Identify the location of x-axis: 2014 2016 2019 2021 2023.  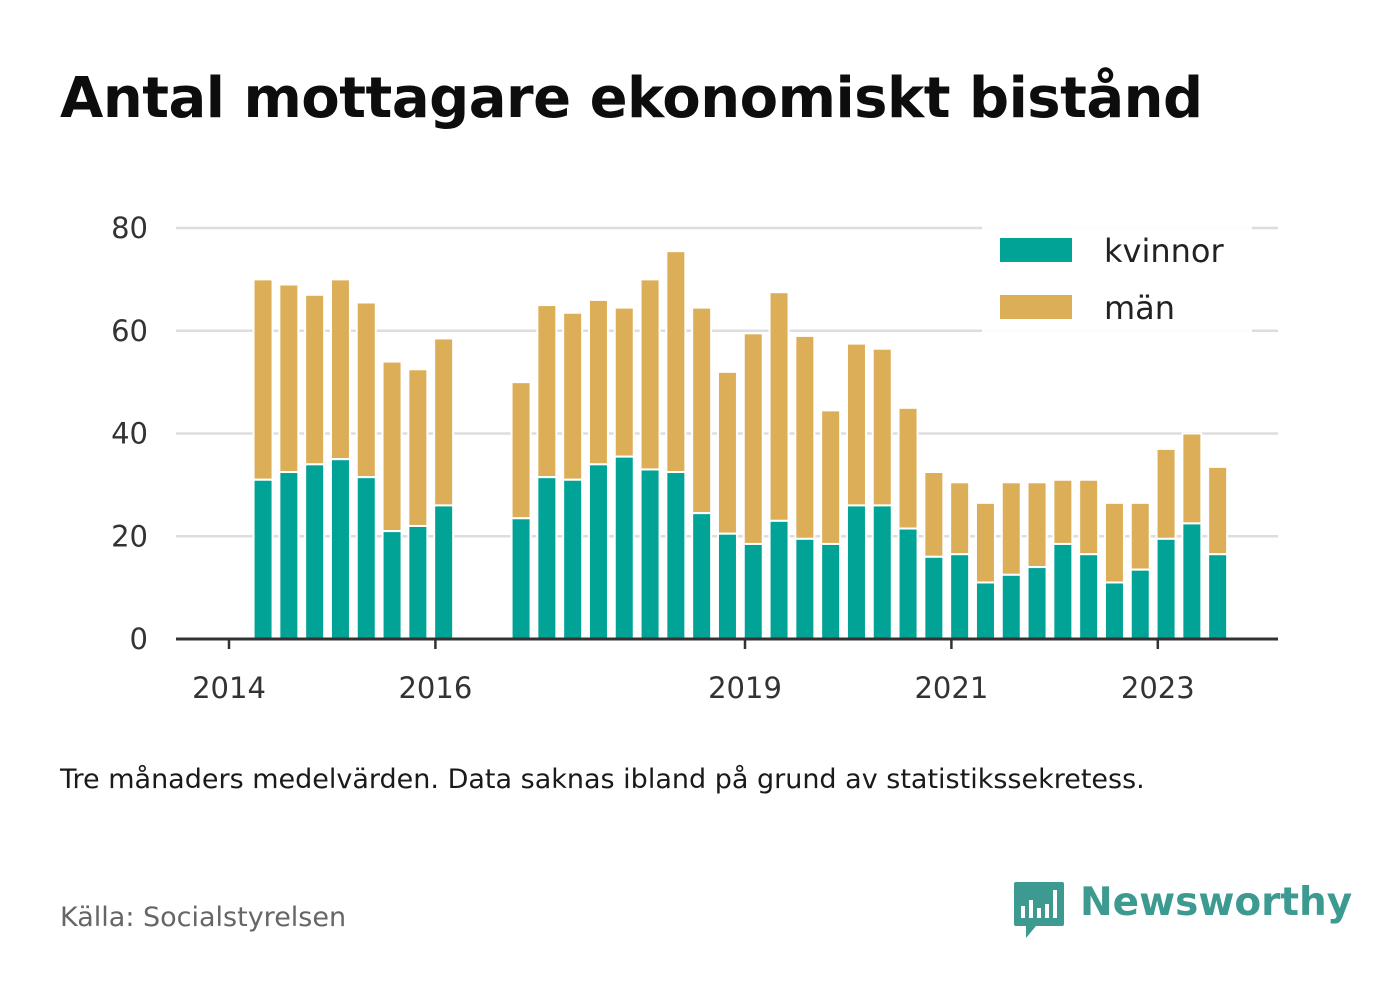
(727, 671).